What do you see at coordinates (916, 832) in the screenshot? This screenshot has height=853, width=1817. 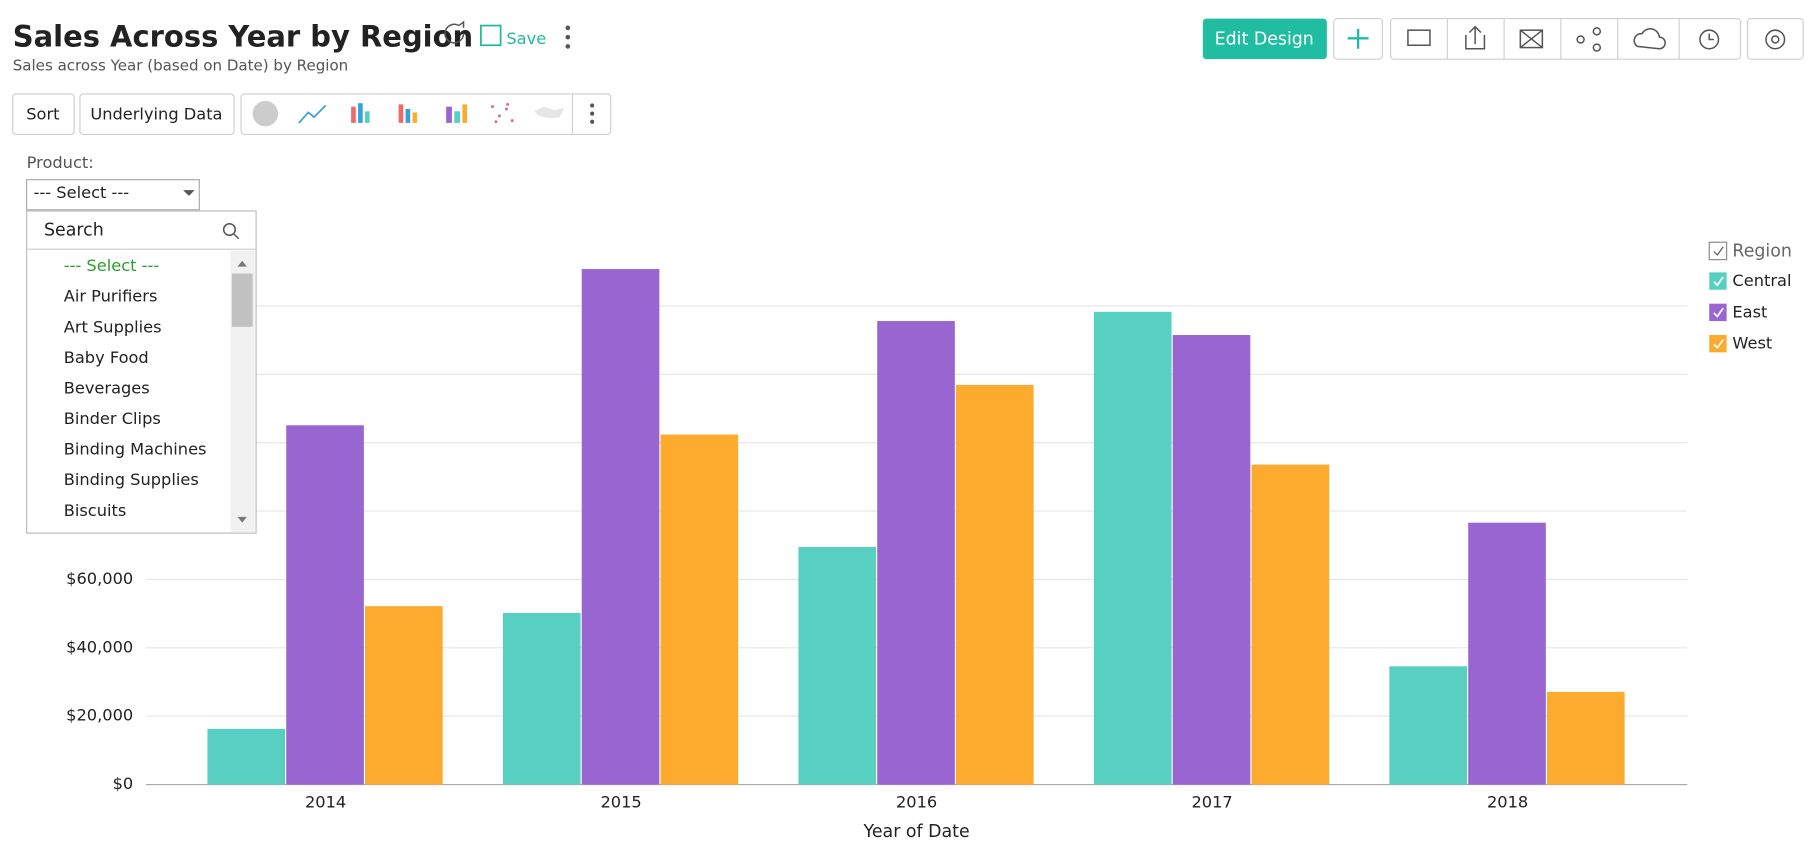 I see `x-axis-label: Year of Date` at bounding box center [916, 832].